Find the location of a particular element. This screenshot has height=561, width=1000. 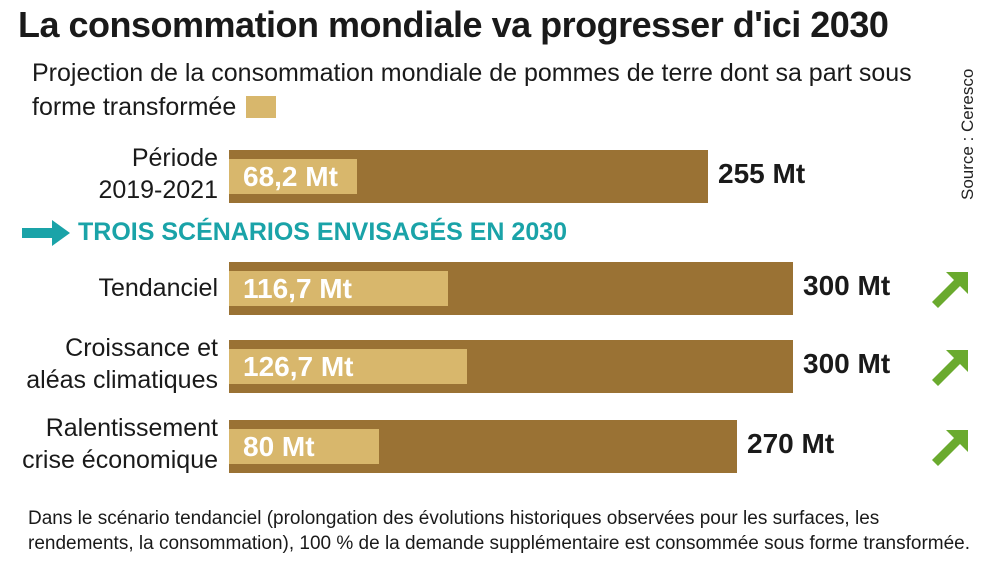

transformed-value-label: 68,2 Mt is located at coordinates (290, 176).